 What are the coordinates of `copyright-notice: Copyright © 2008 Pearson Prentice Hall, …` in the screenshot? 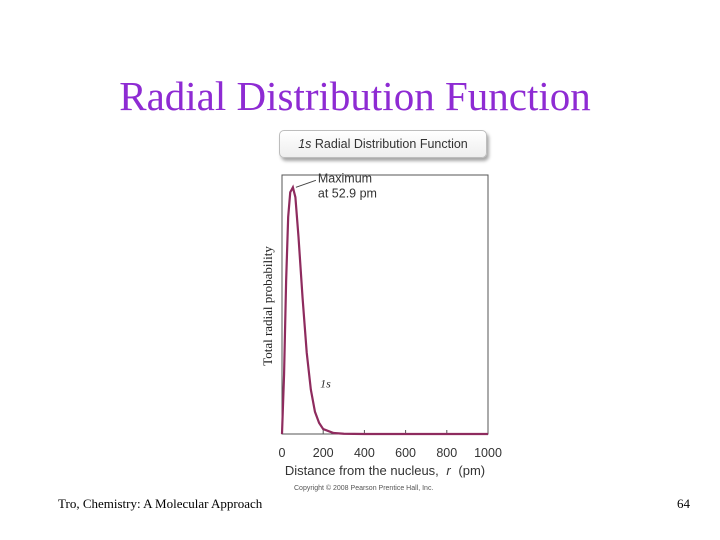 It's located at (364, 488).